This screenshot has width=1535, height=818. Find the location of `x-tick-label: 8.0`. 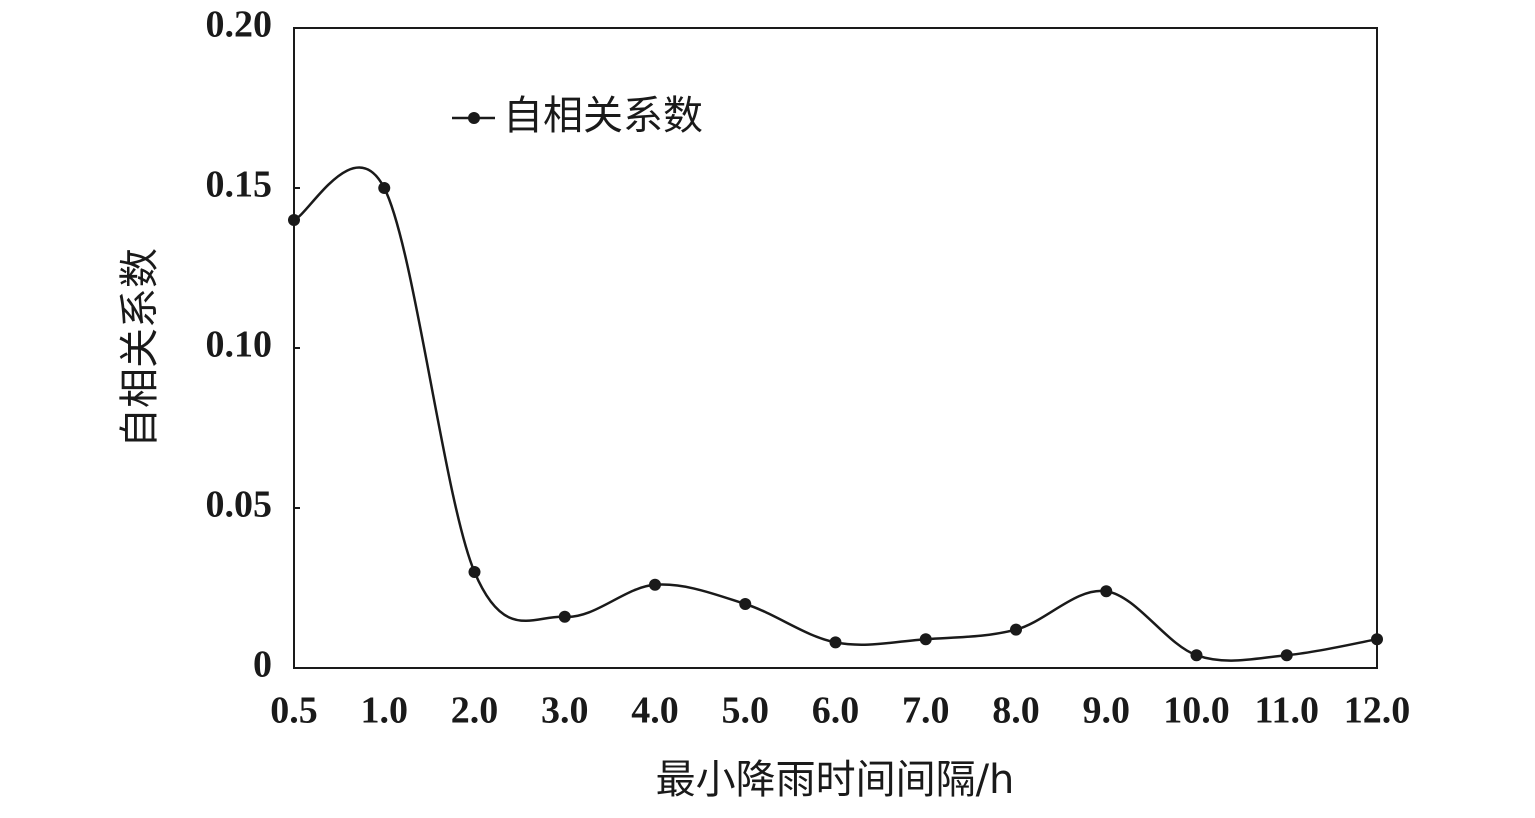

x-tick-label: 8.0 is located at coordinates (1016, 711).